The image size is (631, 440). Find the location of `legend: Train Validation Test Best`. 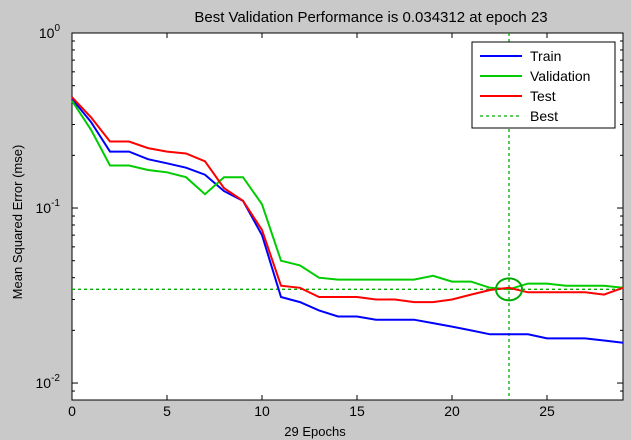

legend: Train Validation Test Best is located at coordinates (543, 85).